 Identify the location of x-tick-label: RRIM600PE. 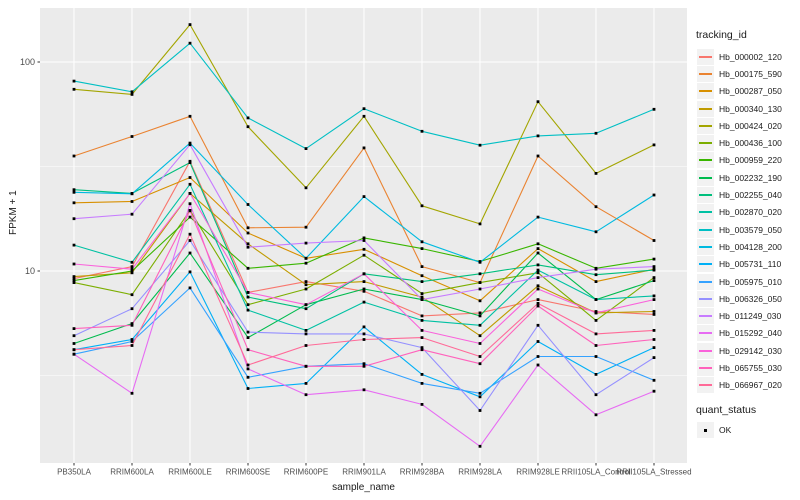
(306, 472).